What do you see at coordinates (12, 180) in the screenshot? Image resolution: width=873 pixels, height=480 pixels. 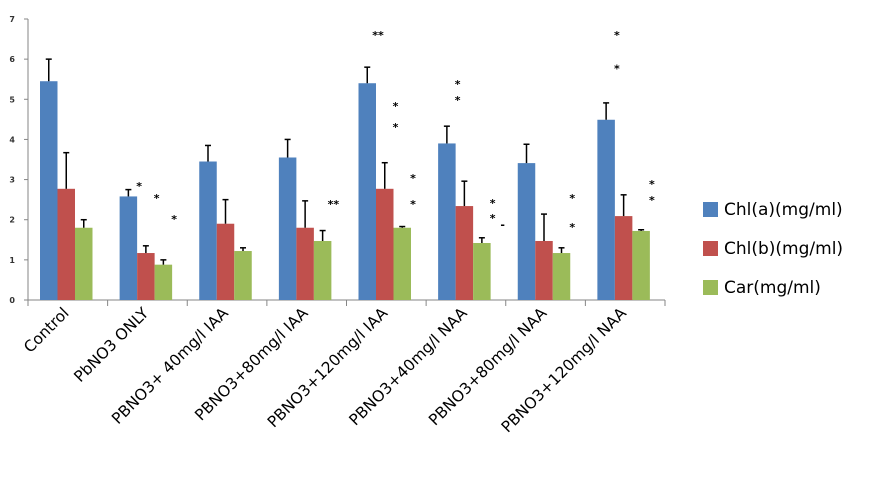 I see `y-tick-label: 3` at bounding box center [12, 180].